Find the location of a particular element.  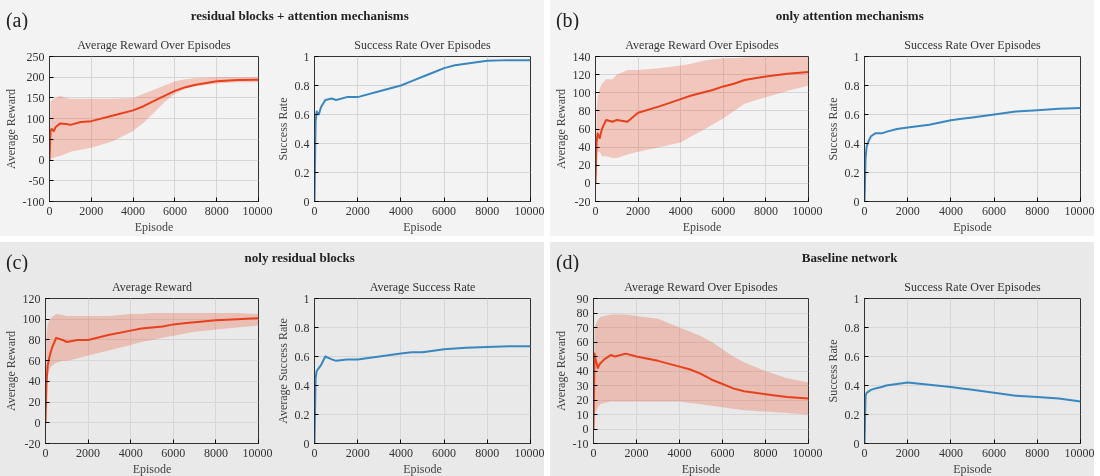

chart-title: Average Reward is located at coordinates (152, 286).